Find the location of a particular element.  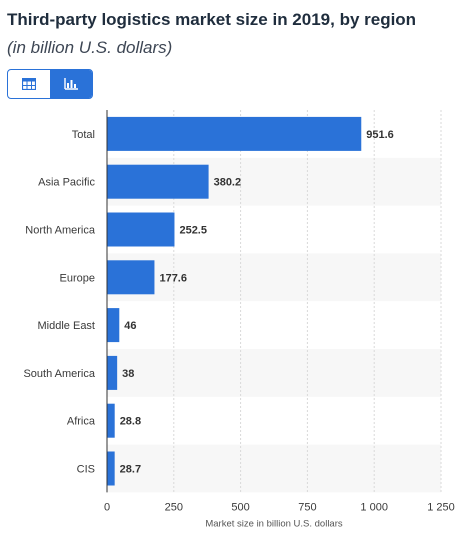

category-label: Total is located at coordinates (83, 135).